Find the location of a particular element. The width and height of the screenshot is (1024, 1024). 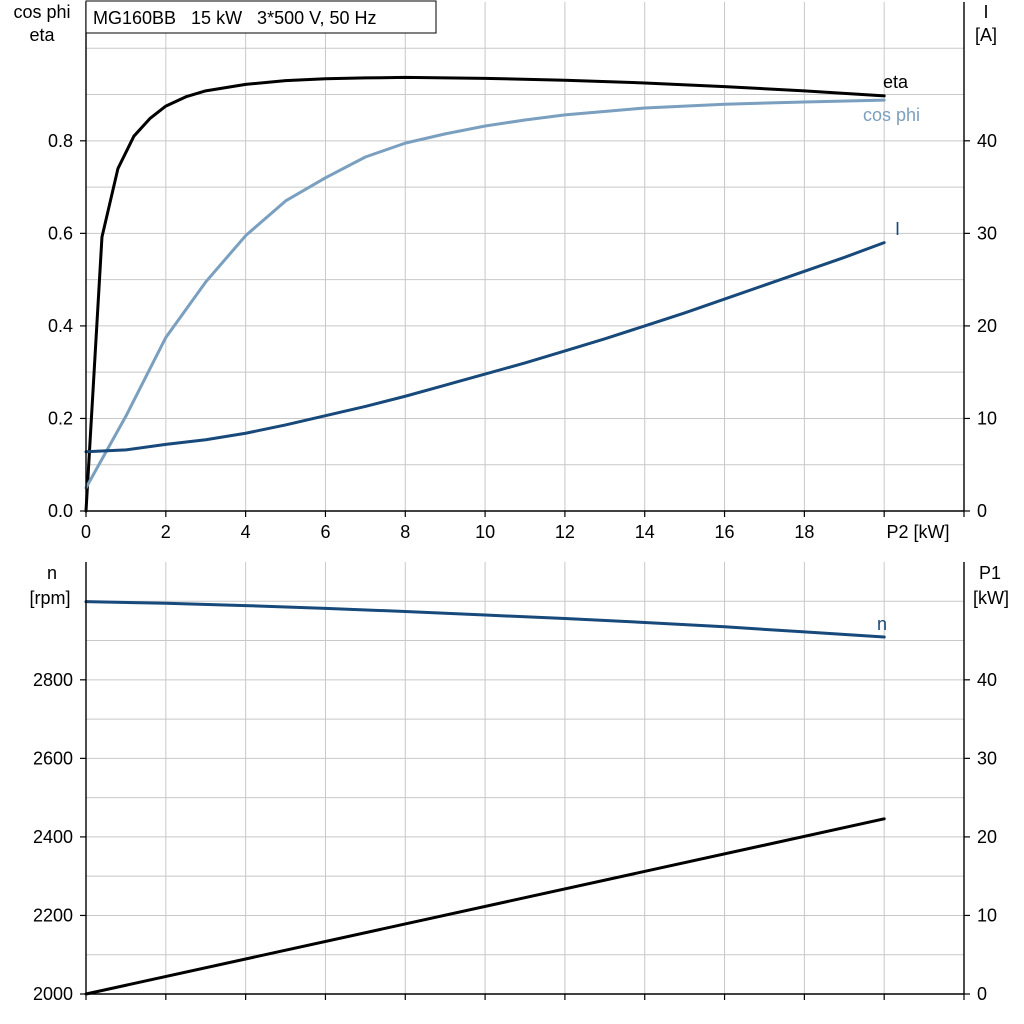

left-axis-label-cosphi: cos phi is located at coordinates (41, 12).